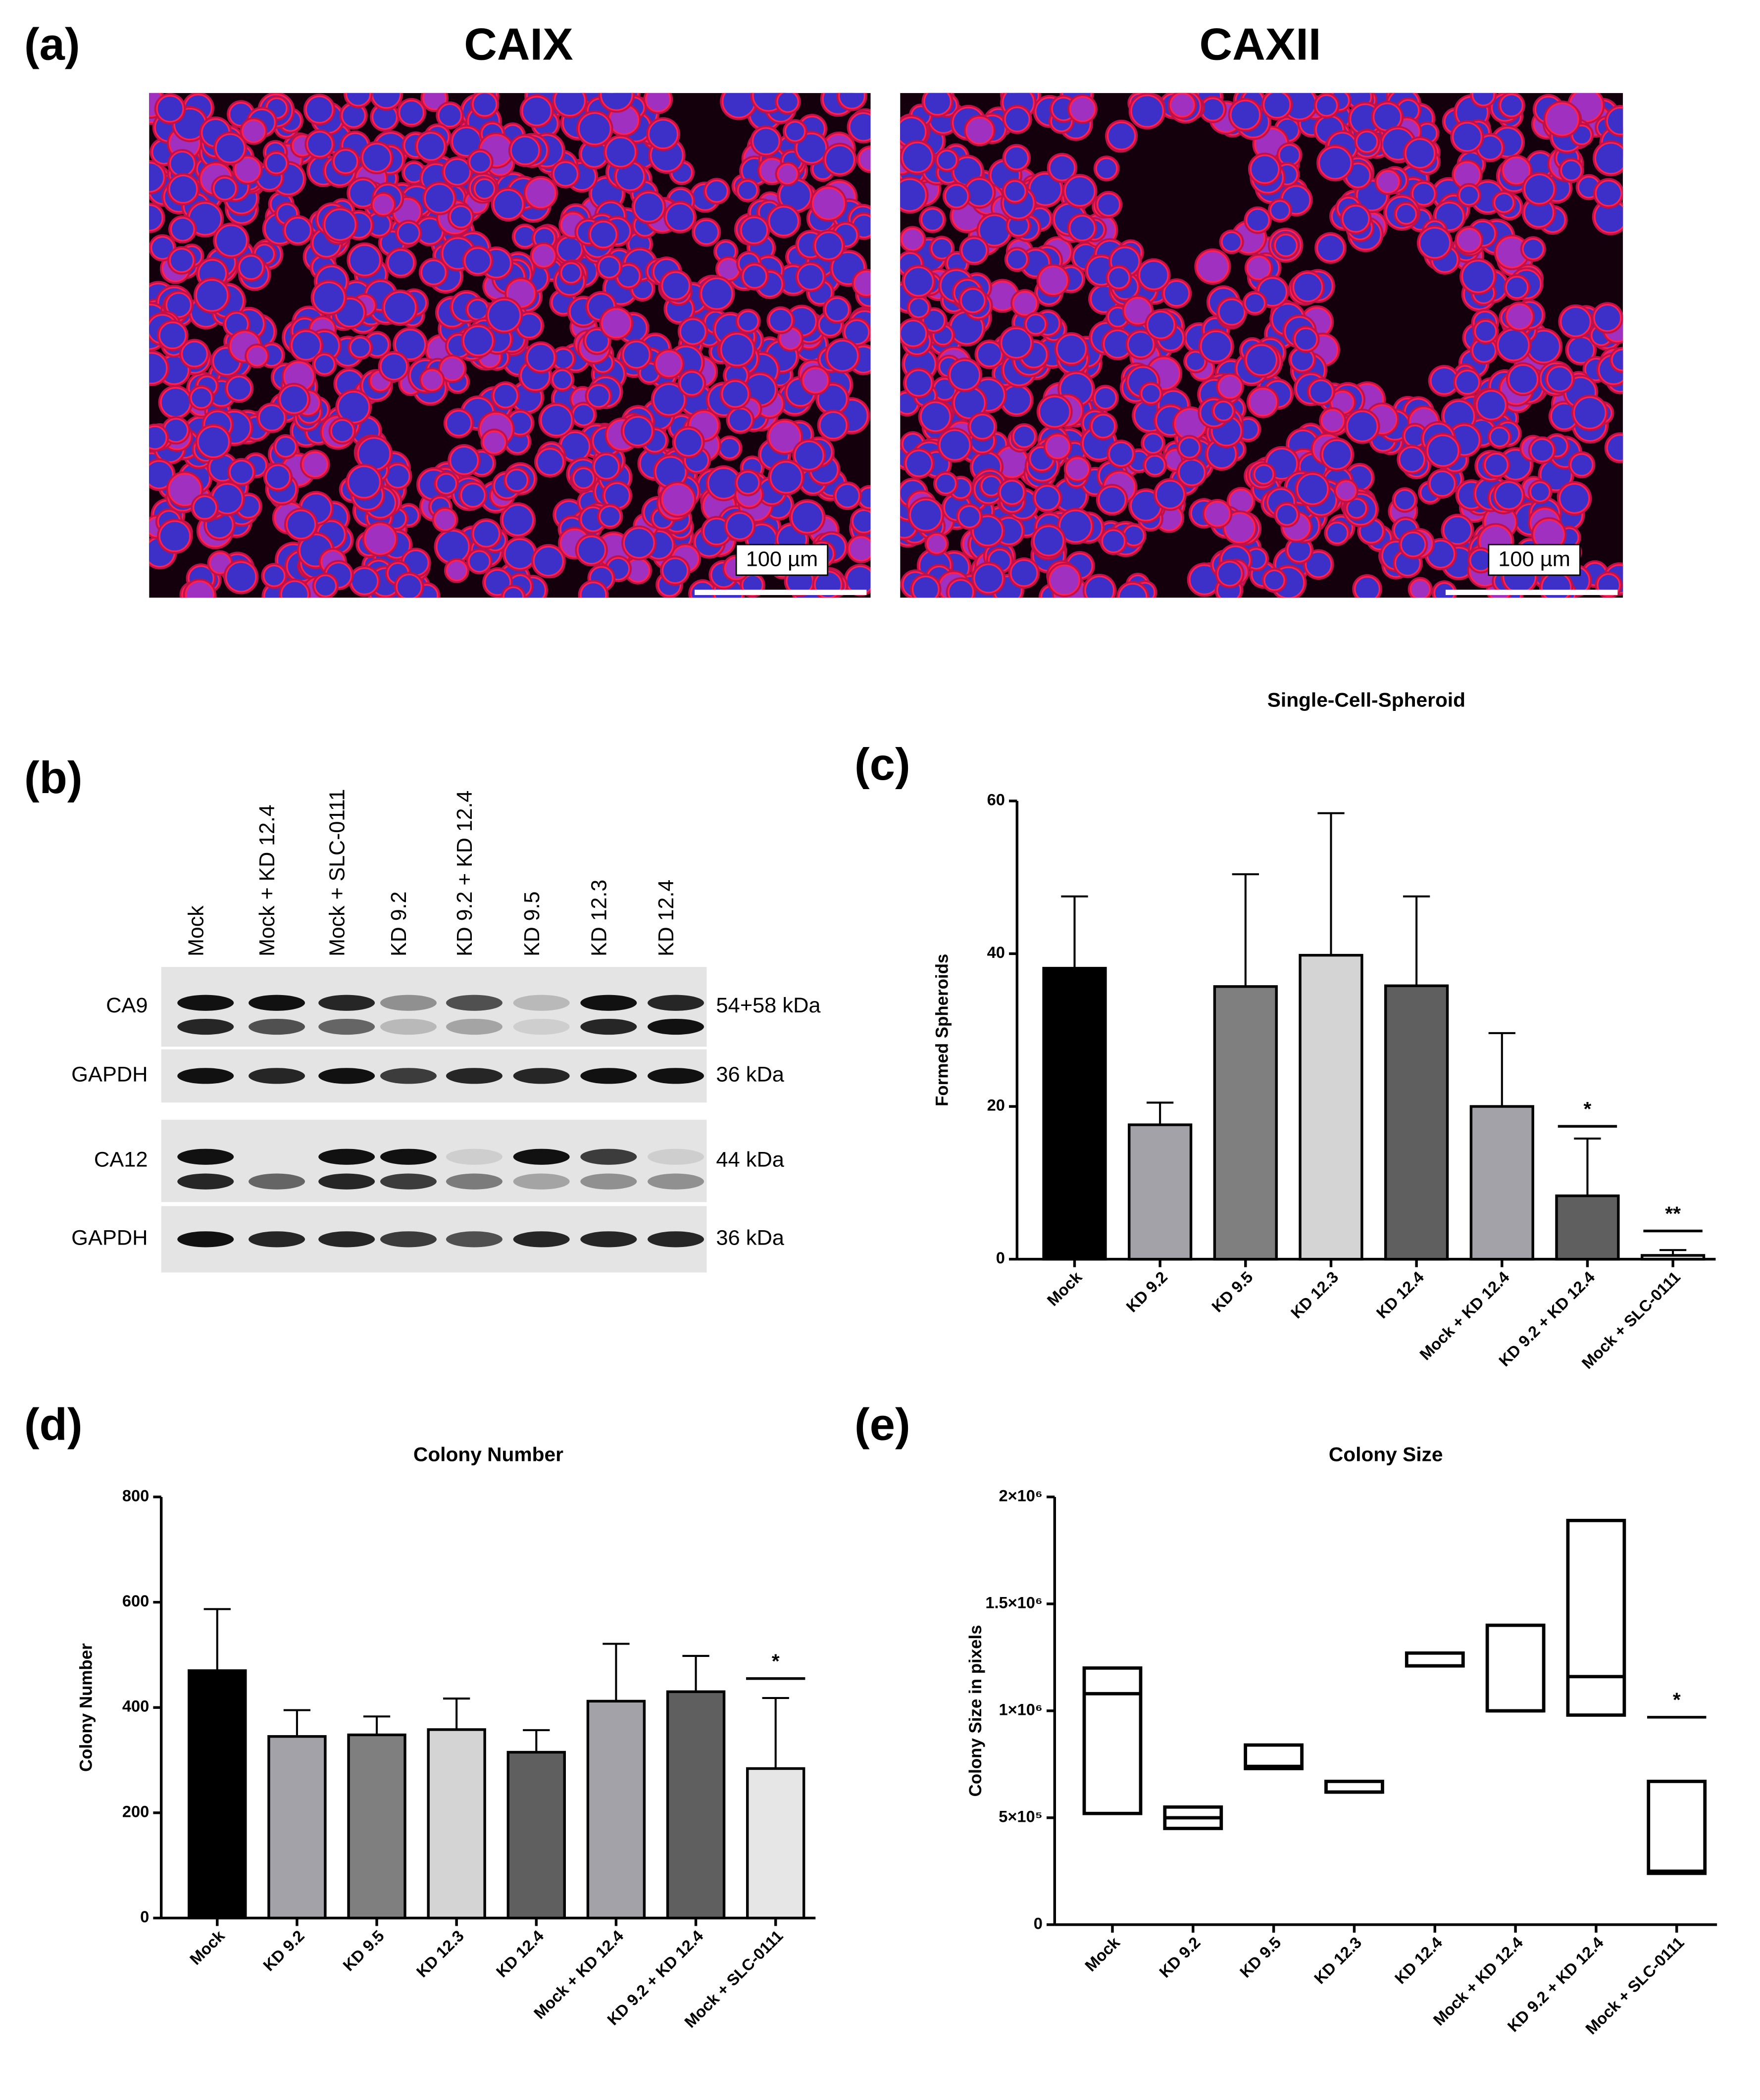  I want to click on image-title: CAIX, so click(518, 44).